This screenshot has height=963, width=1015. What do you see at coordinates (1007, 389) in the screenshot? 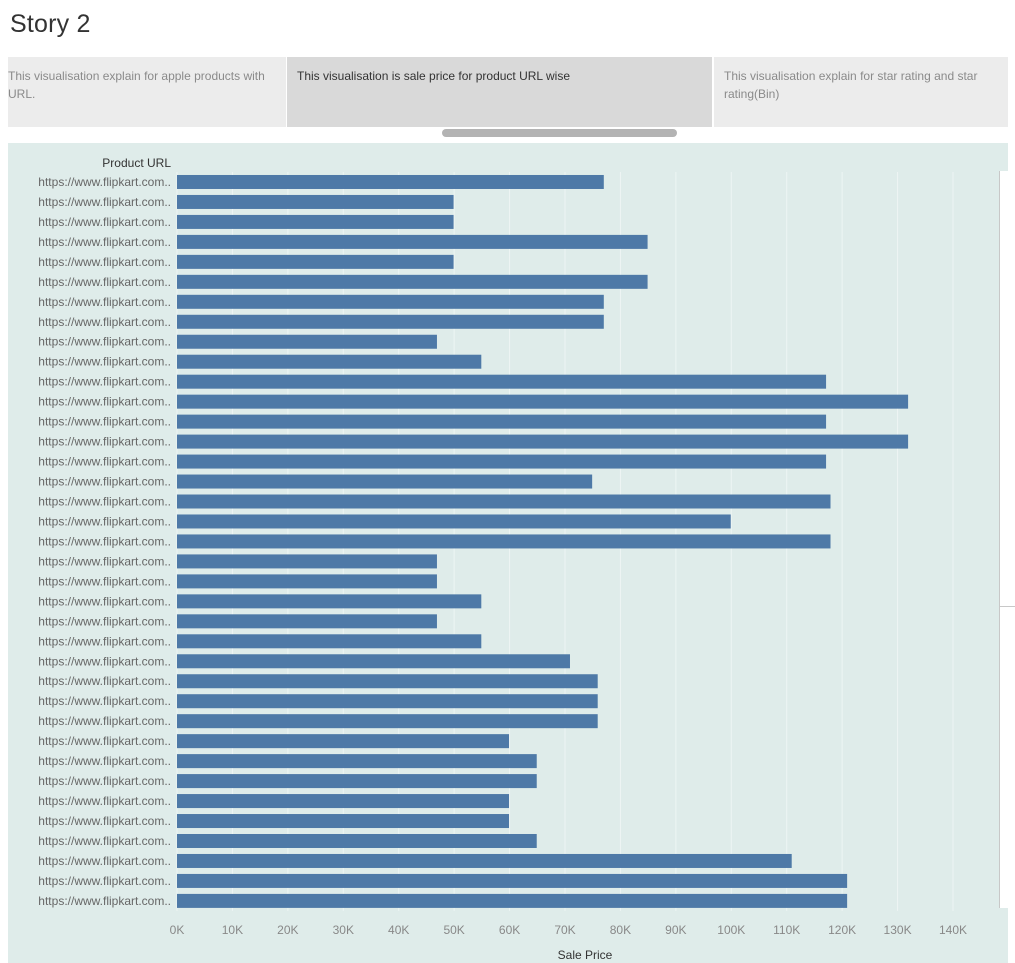
I see `vertical-scrollbar-thumb` at bounding box center [1007, 389].